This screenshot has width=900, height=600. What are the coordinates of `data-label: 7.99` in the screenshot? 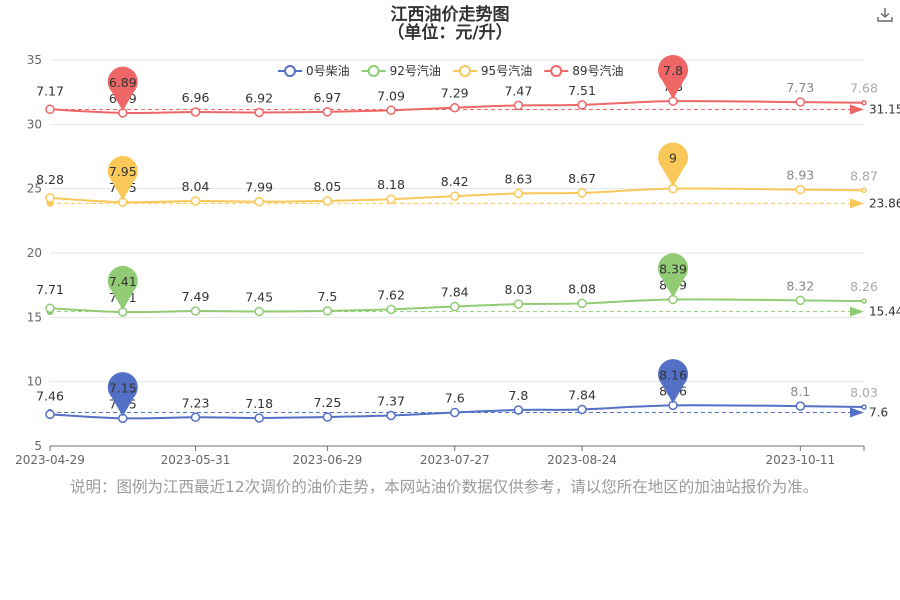 It's located at (259, 187).